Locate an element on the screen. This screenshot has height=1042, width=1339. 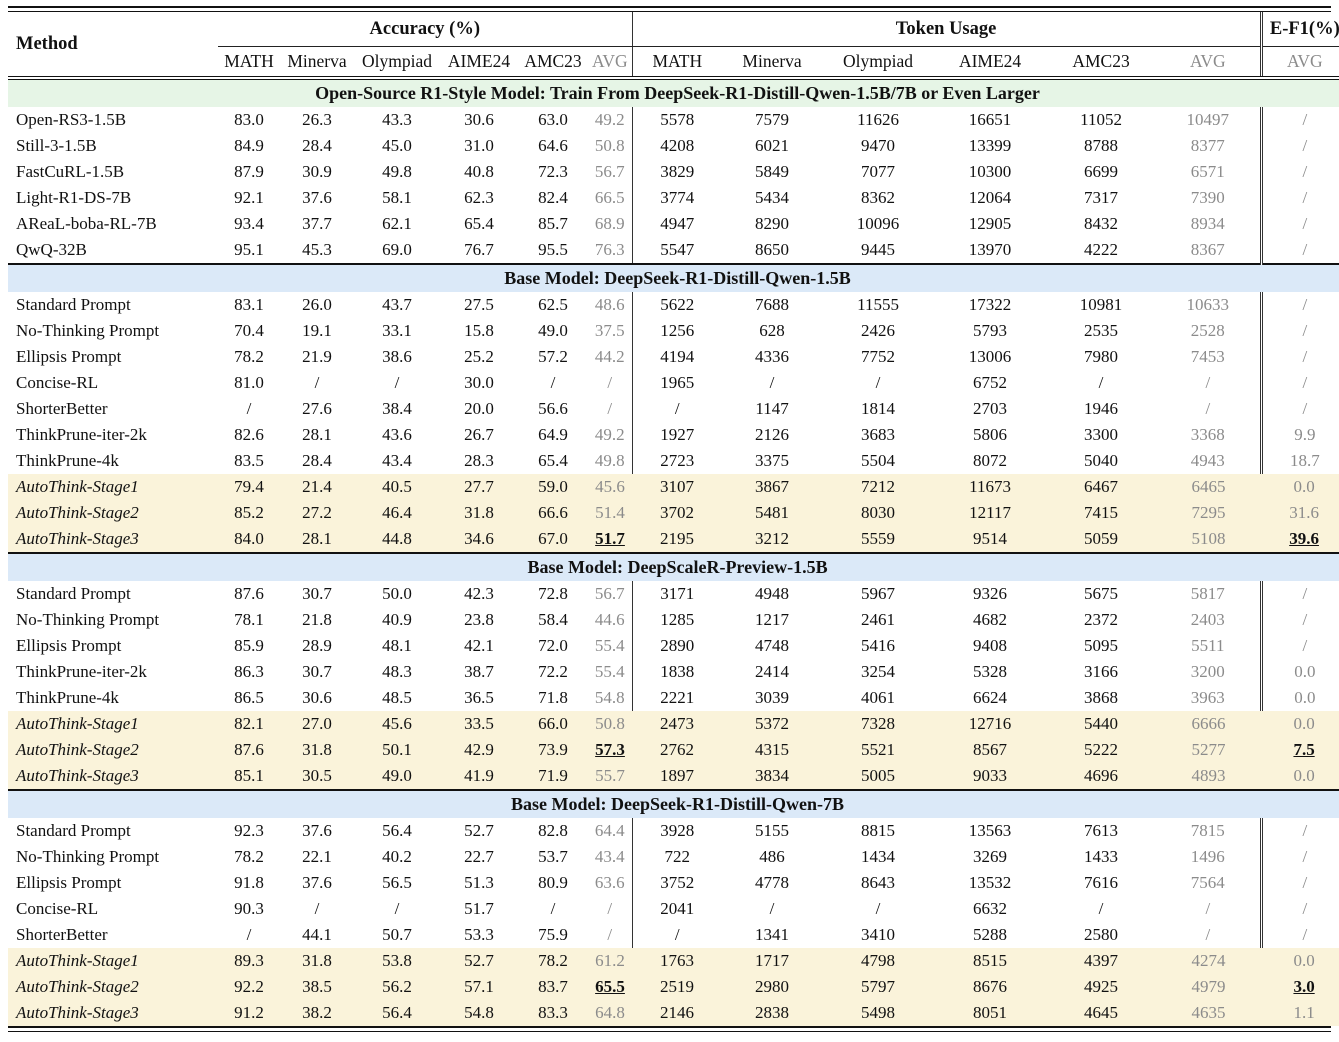
accuracy-cell: 87.6 is located at coordinates (249, 750).